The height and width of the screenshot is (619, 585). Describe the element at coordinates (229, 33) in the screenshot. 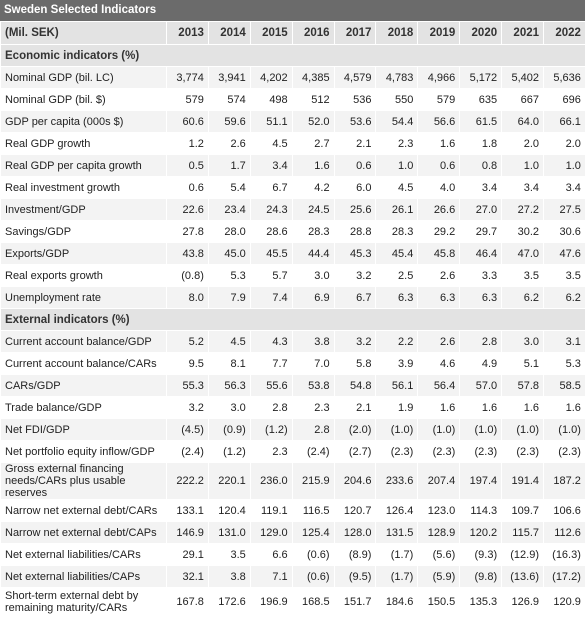

I see `year-header: 2014` at that location.